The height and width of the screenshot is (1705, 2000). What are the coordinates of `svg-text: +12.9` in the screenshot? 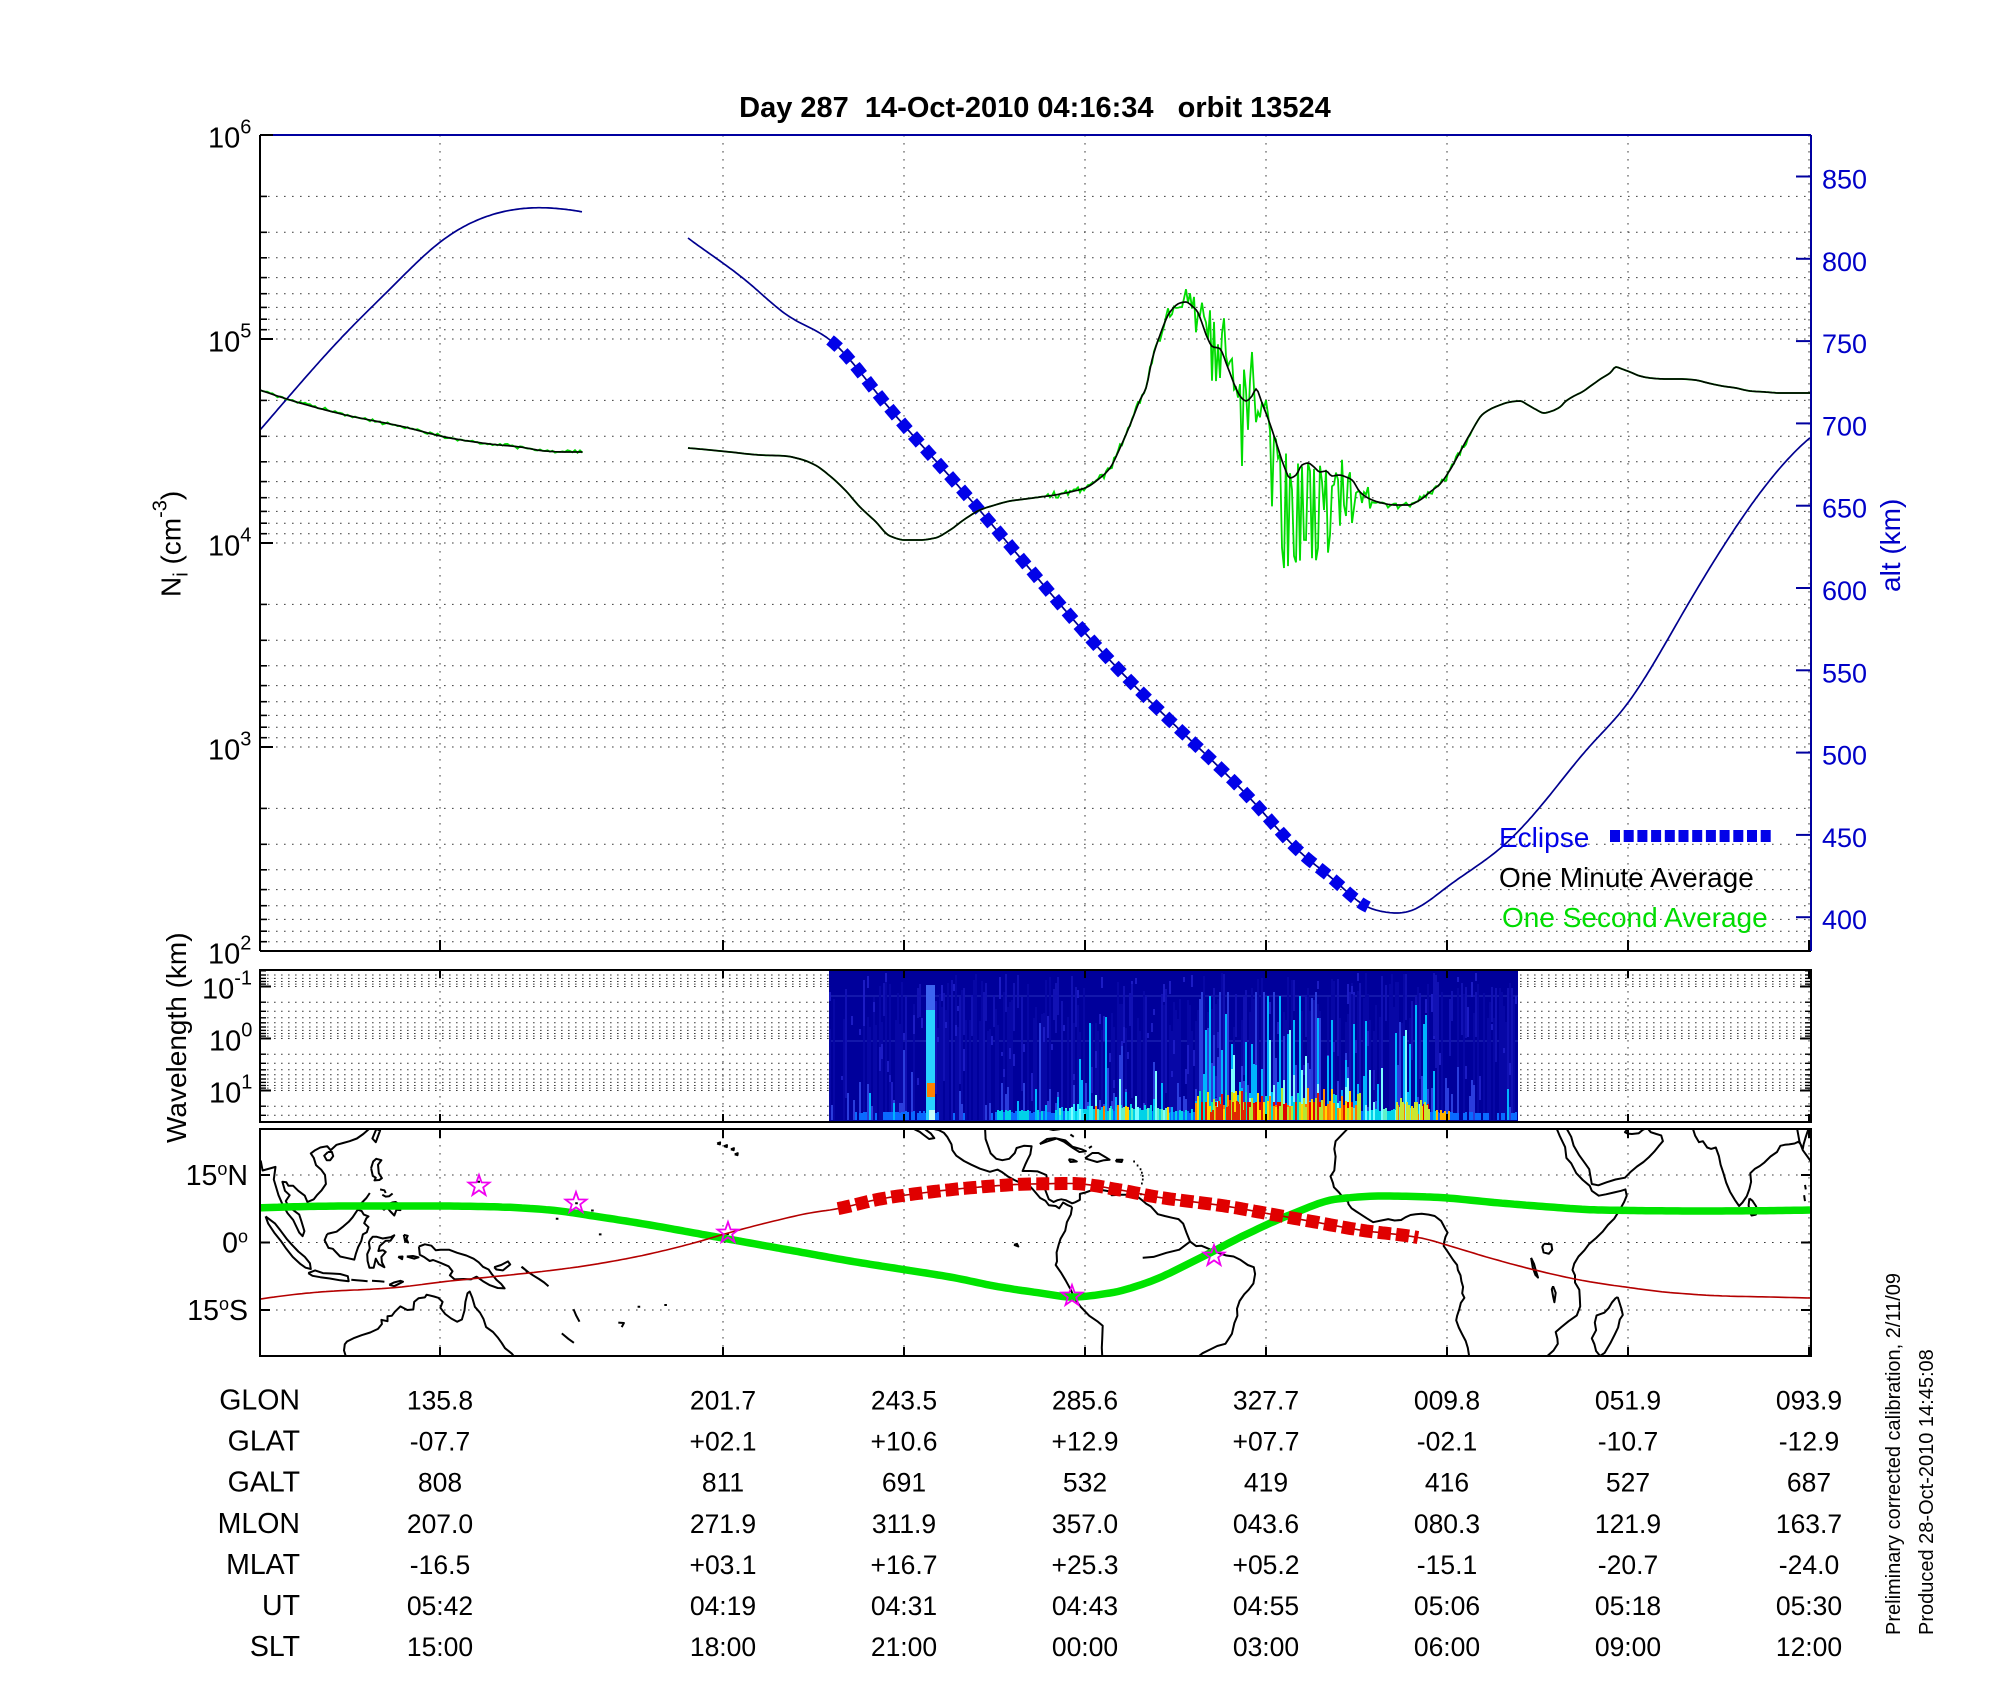 It's located at (1084, 1442).